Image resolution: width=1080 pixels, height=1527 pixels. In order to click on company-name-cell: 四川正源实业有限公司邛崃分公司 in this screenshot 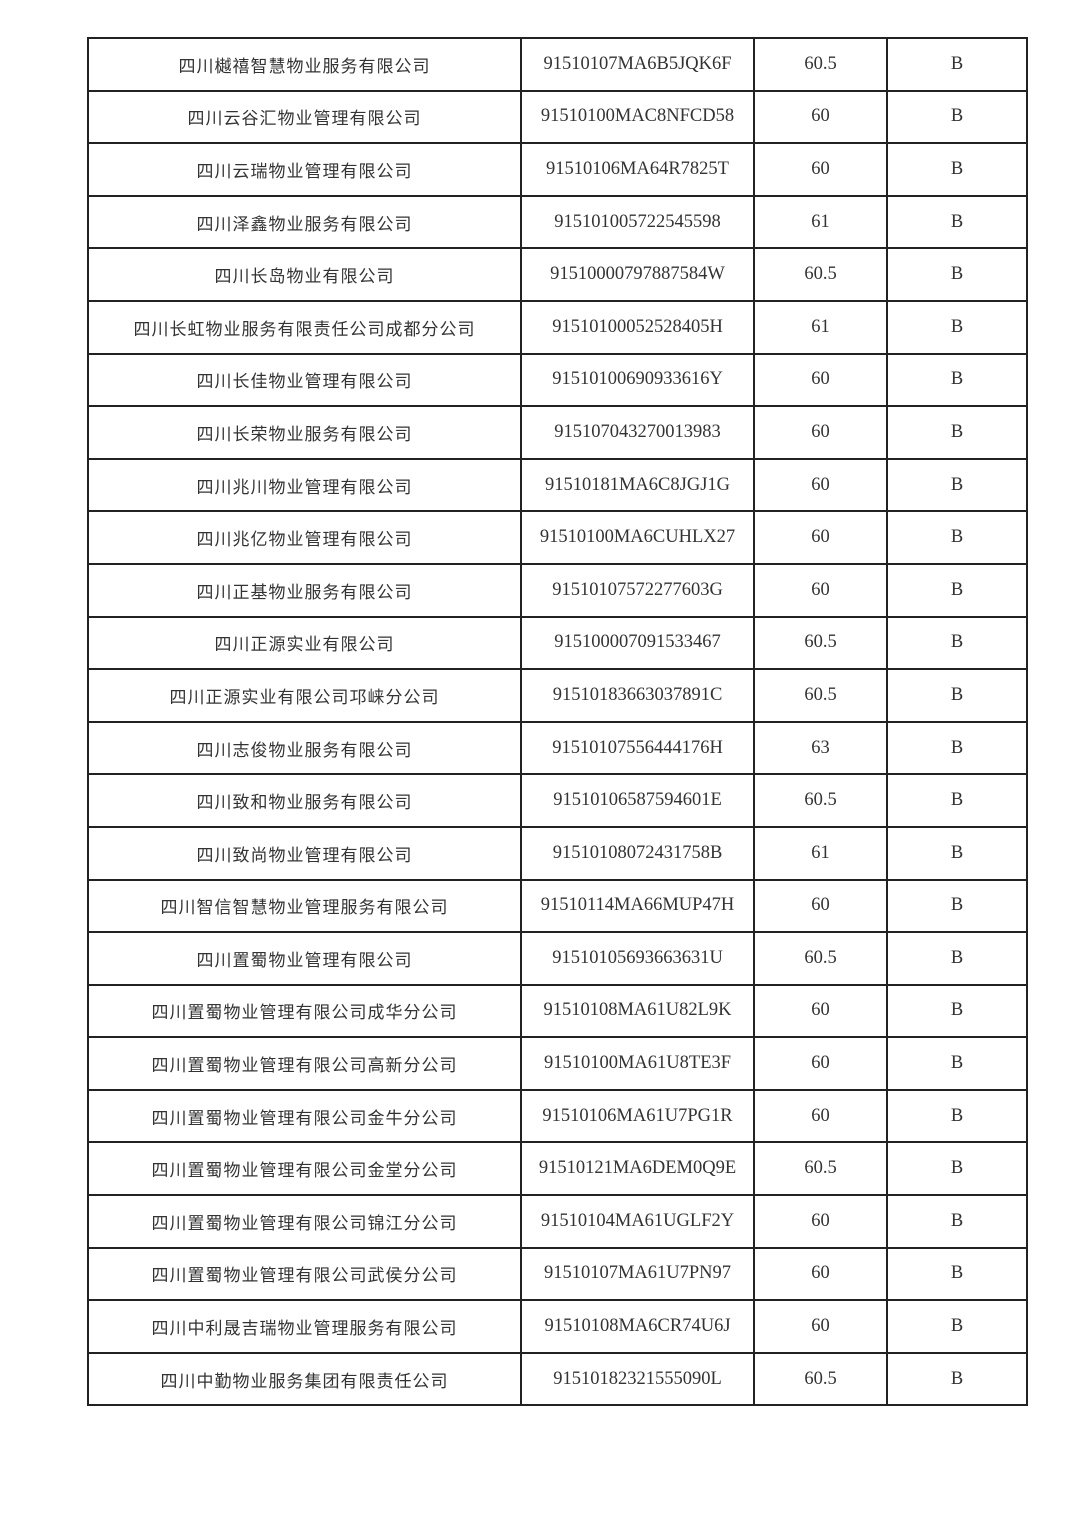, I will do `click(304, 695)`.